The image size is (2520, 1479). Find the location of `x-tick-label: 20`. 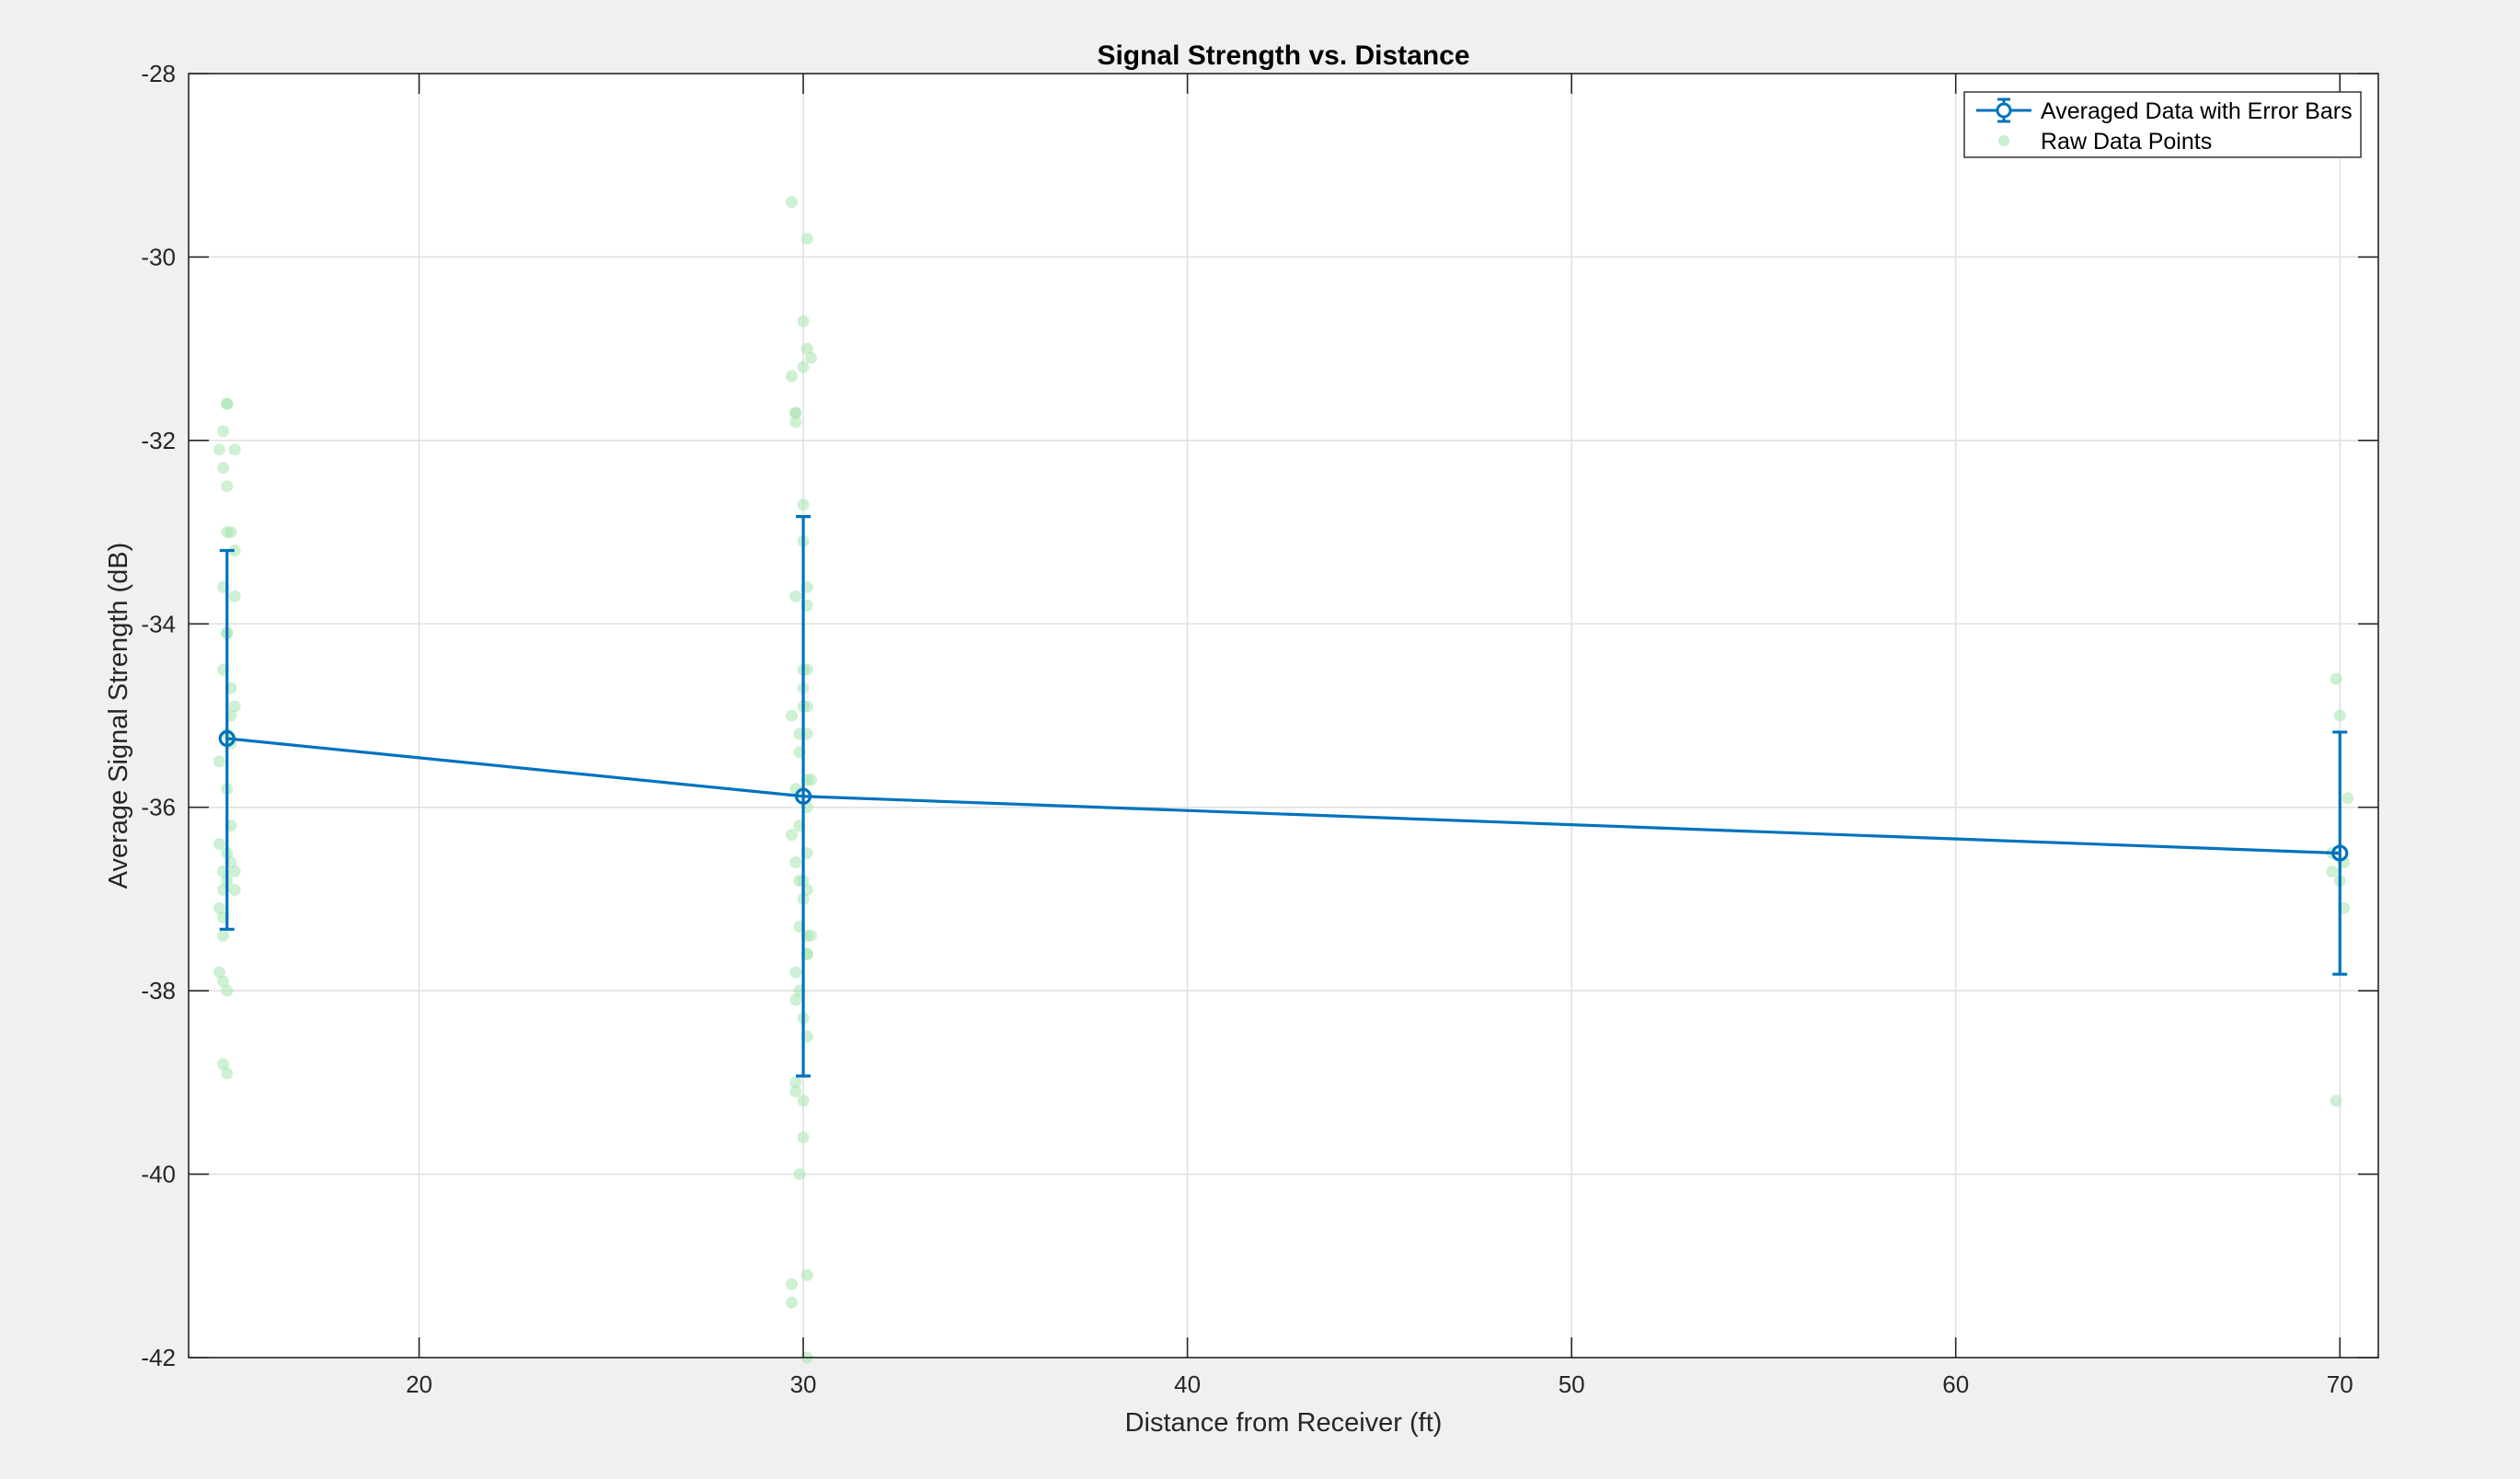

x-tick-label: 20 is located at coordinates (419, 1384).